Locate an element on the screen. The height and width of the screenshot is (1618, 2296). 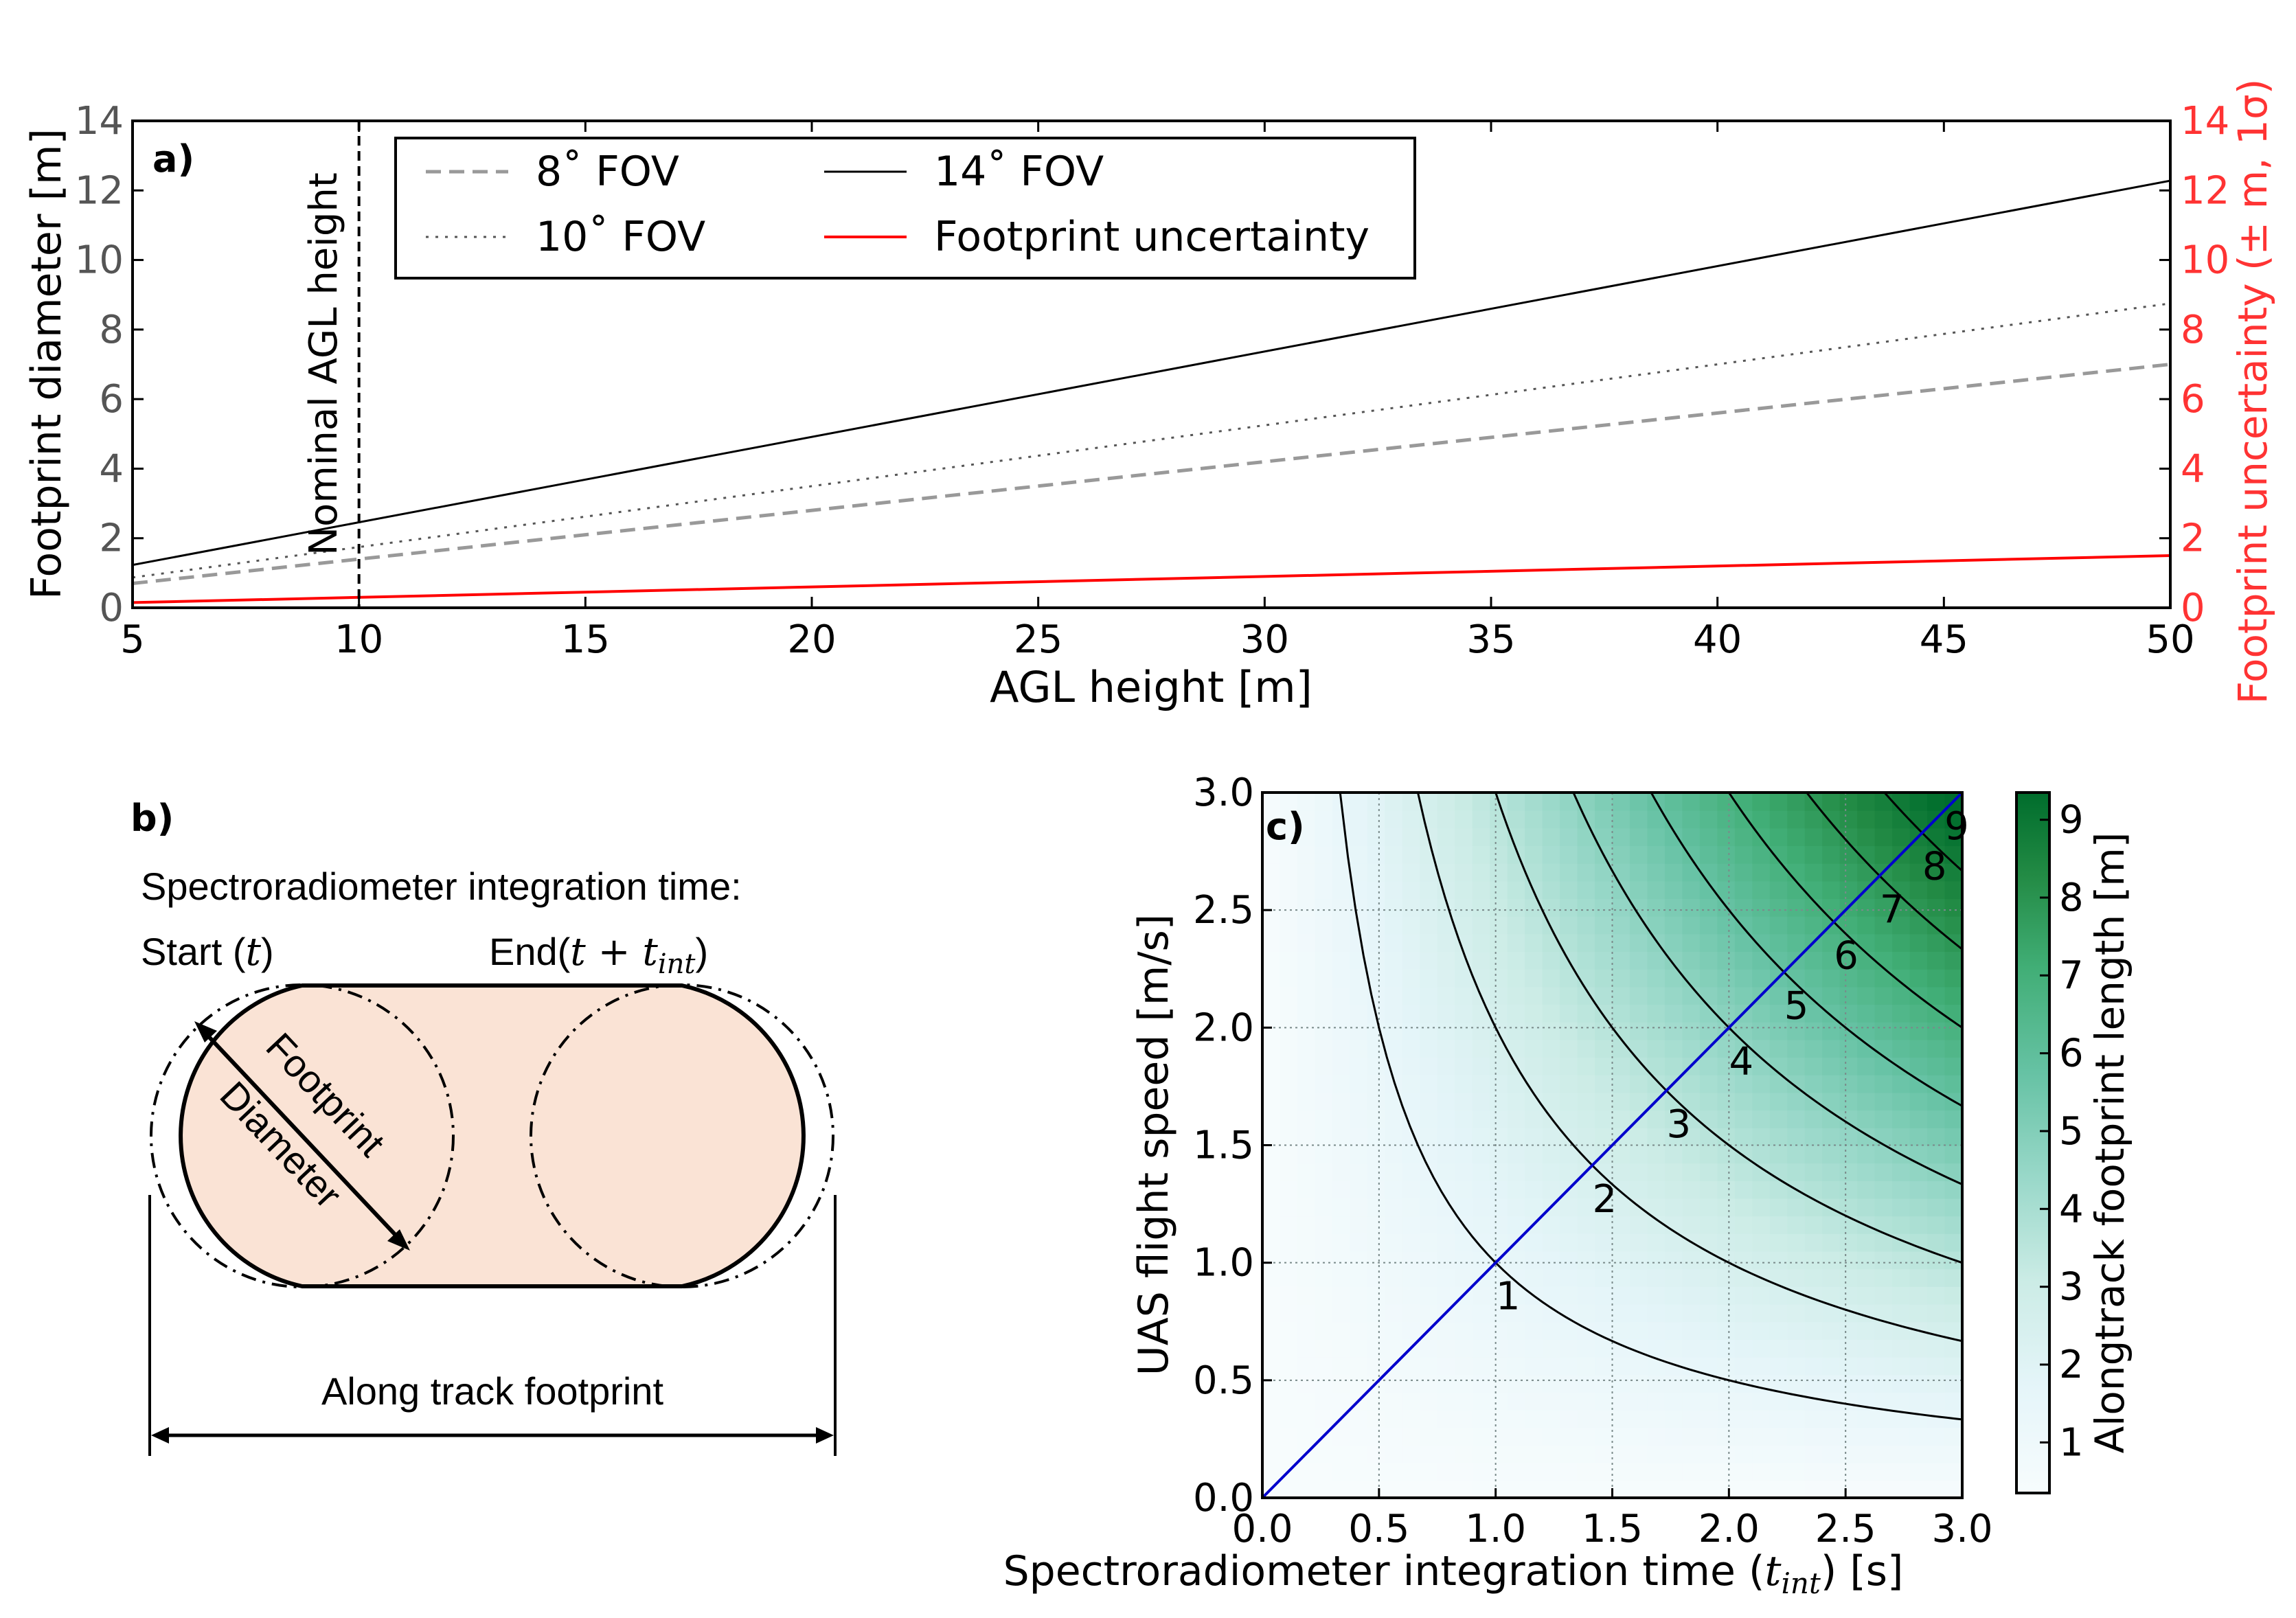
y-tick-label: 1.0 is located at coordinates (1223, 1263).